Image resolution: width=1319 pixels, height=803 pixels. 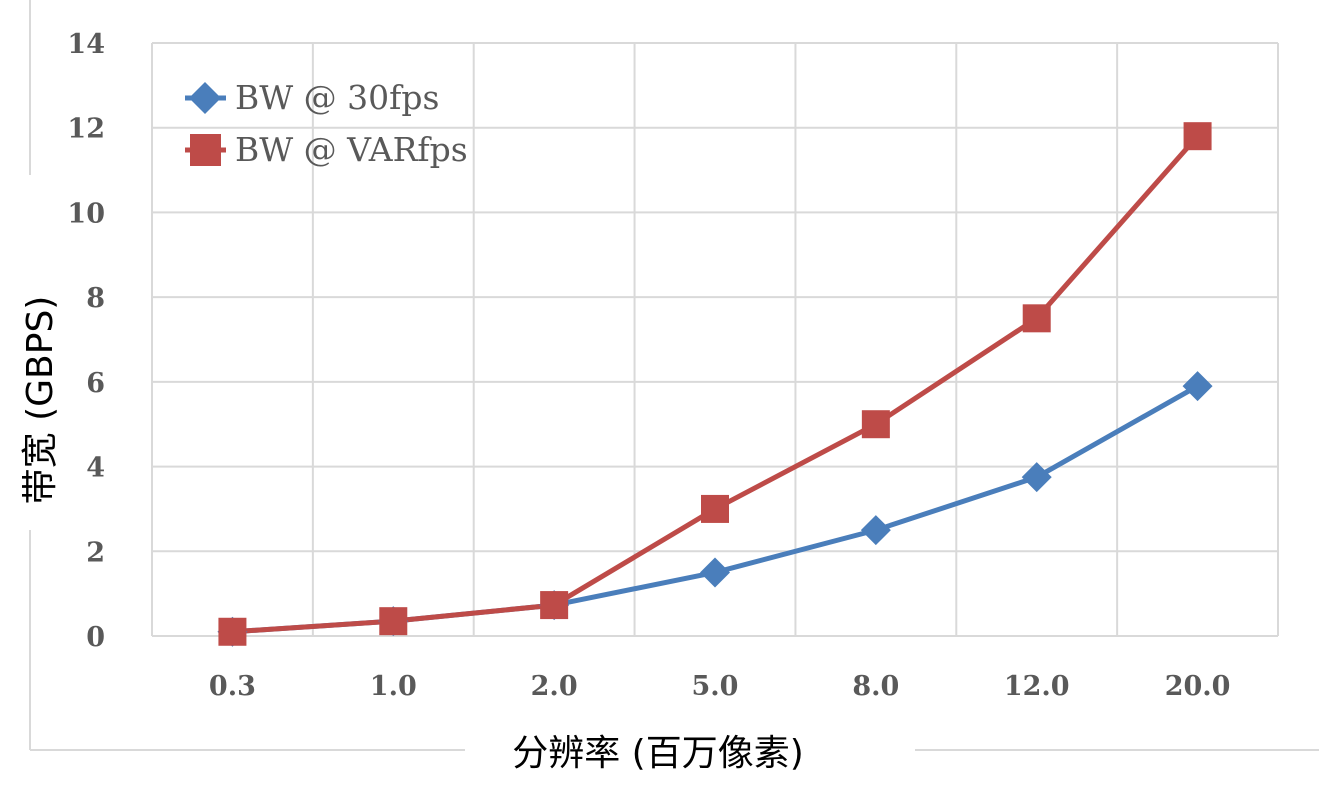 What do you see at coordinates (95, 383) in the screenshot?
I see `y-tick-label: 6` at bounding box center [95, 383].